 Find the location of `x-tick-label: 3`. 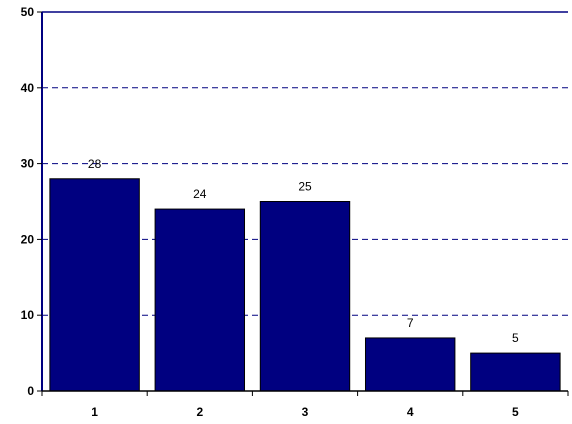

x-tick-label: 3 is located at coordinates (305, 412).